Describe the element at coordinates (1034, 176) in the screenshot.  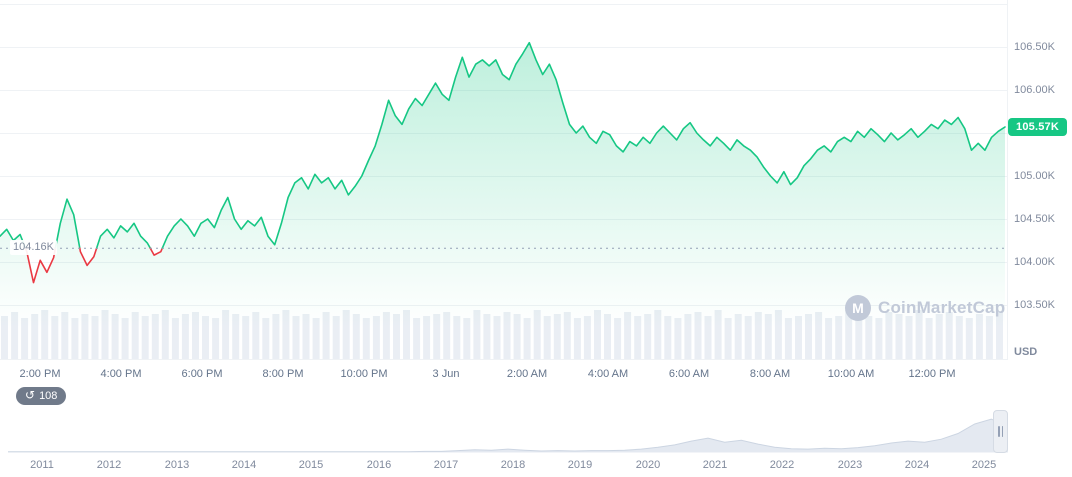
I see `y-tick-label: 105.00K` at that location.